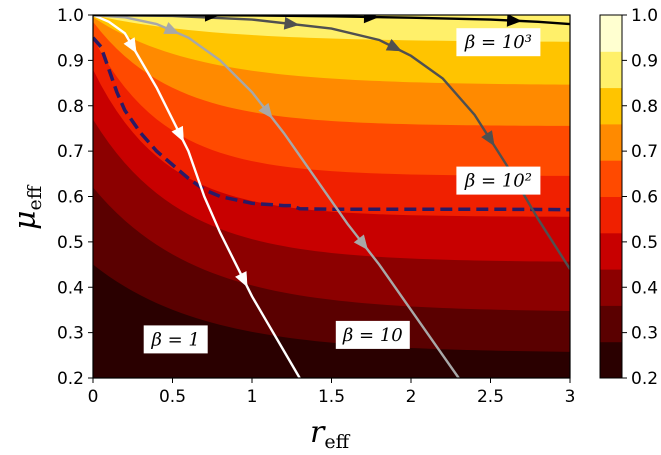 The image size is (661, 455). I want to click on colorbar-tick-label: 0.6, so click(644, 198).